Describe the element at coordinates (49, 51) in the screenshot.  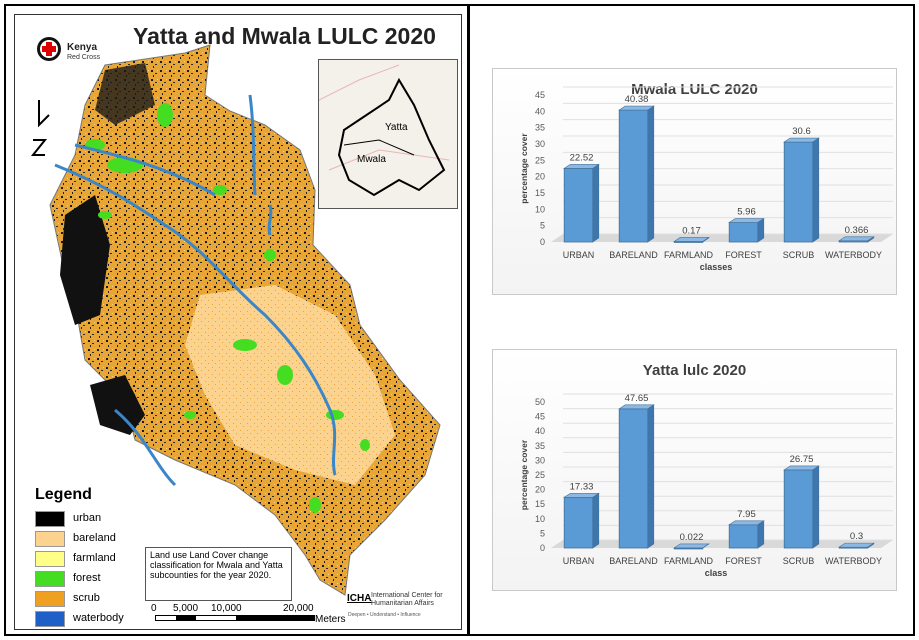
I see `red-cross-logo-icon` at that location.